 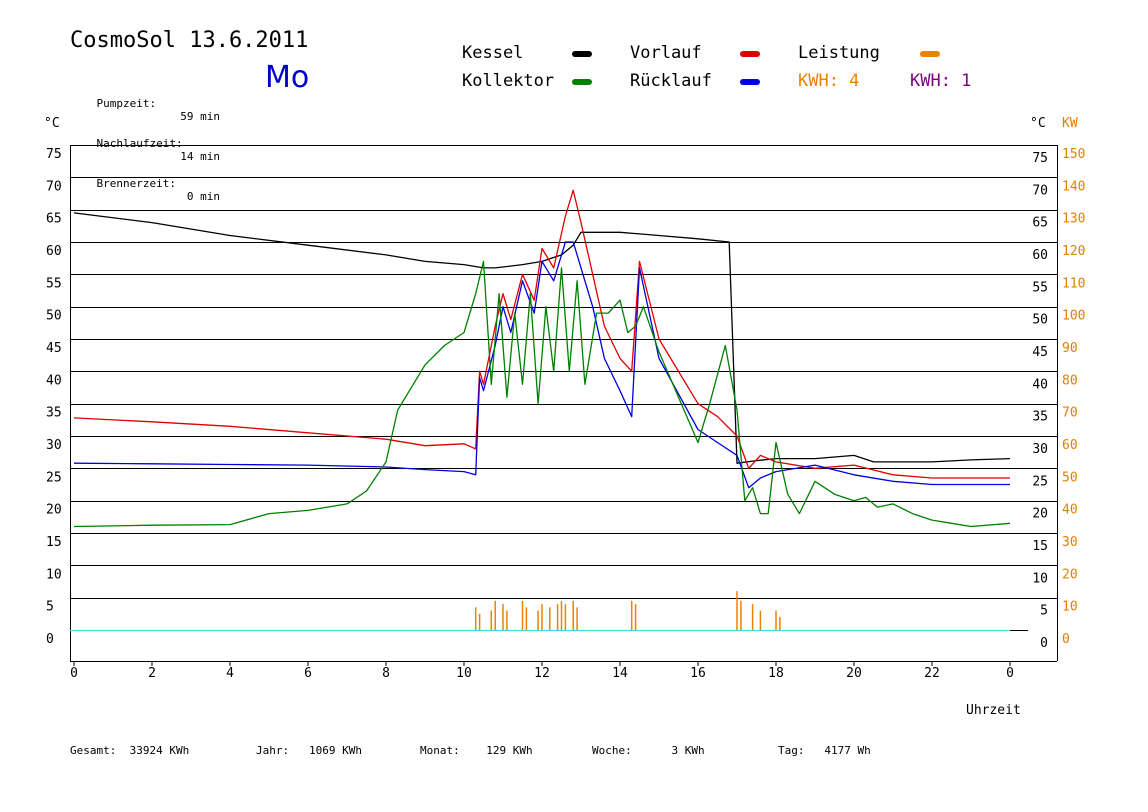 I want to click on y2-tick-label: 80, so click(x=1070, y=380).